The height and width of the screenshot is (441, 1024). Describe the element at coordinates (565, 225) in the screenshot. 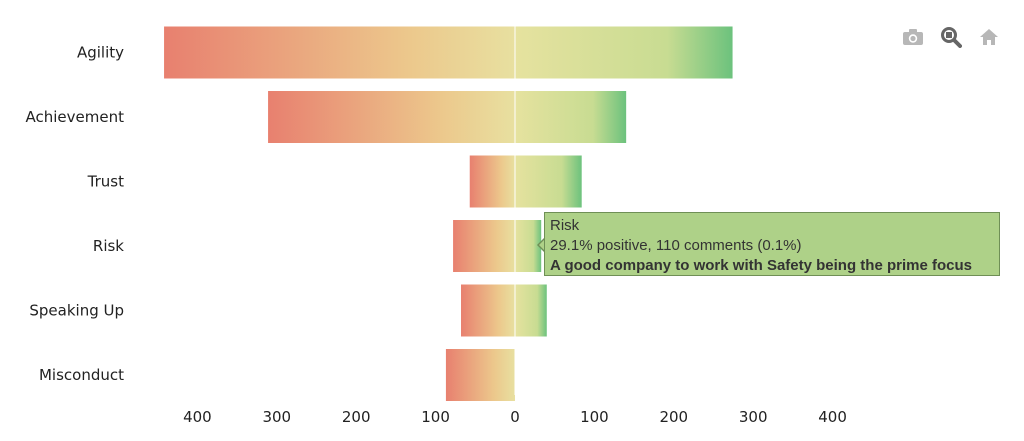

I see `tooltip-title: Risk` at that location.